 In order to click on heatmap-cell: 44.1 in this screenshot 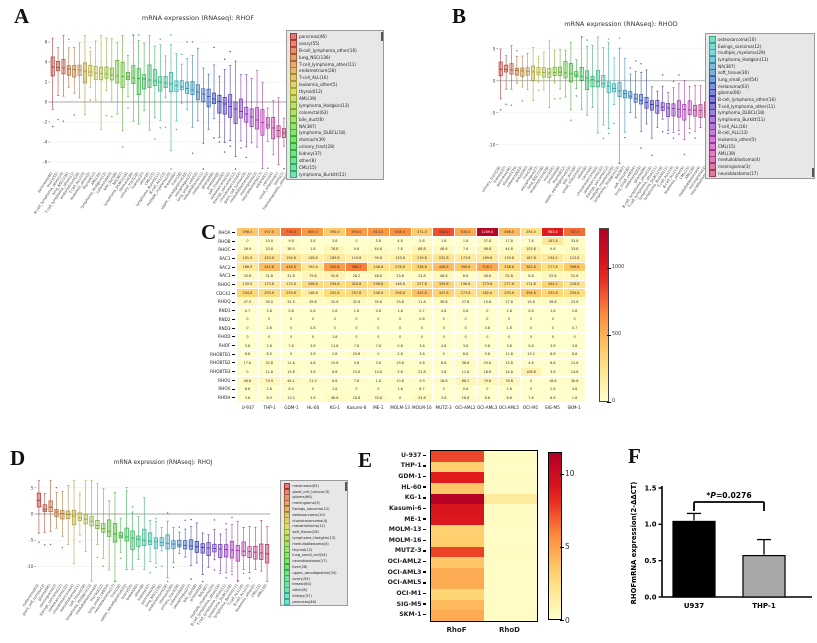, I will do `click(291, 380)`.